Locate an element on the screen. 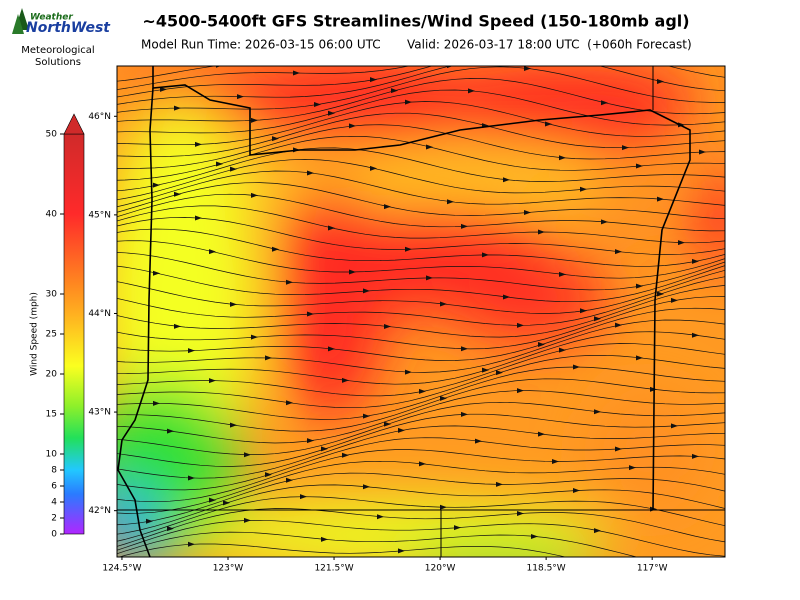 The width and height of the screenshot is (800, 600). logo-text: NorthWest is located at coordinates (68, 28).